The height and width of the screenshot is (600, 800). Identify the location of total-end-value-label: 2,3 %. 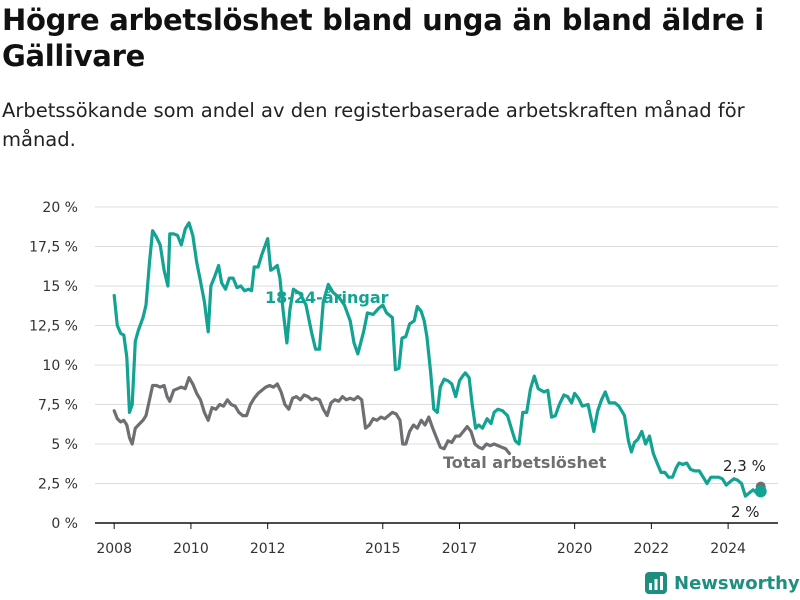
(744, 466).